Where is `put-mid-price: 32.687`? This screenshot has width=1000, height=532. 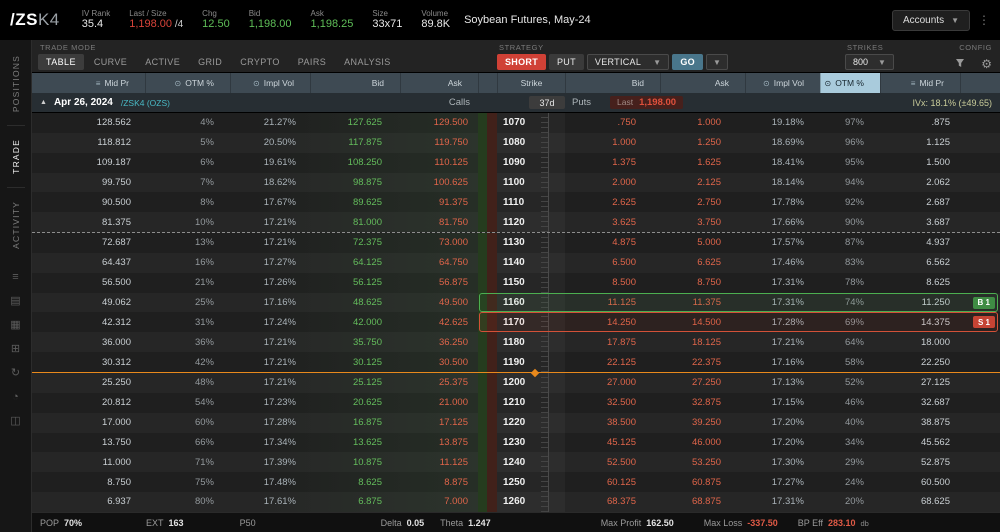 put-mid-price: 32.687 is located at coordinates (935, 403).